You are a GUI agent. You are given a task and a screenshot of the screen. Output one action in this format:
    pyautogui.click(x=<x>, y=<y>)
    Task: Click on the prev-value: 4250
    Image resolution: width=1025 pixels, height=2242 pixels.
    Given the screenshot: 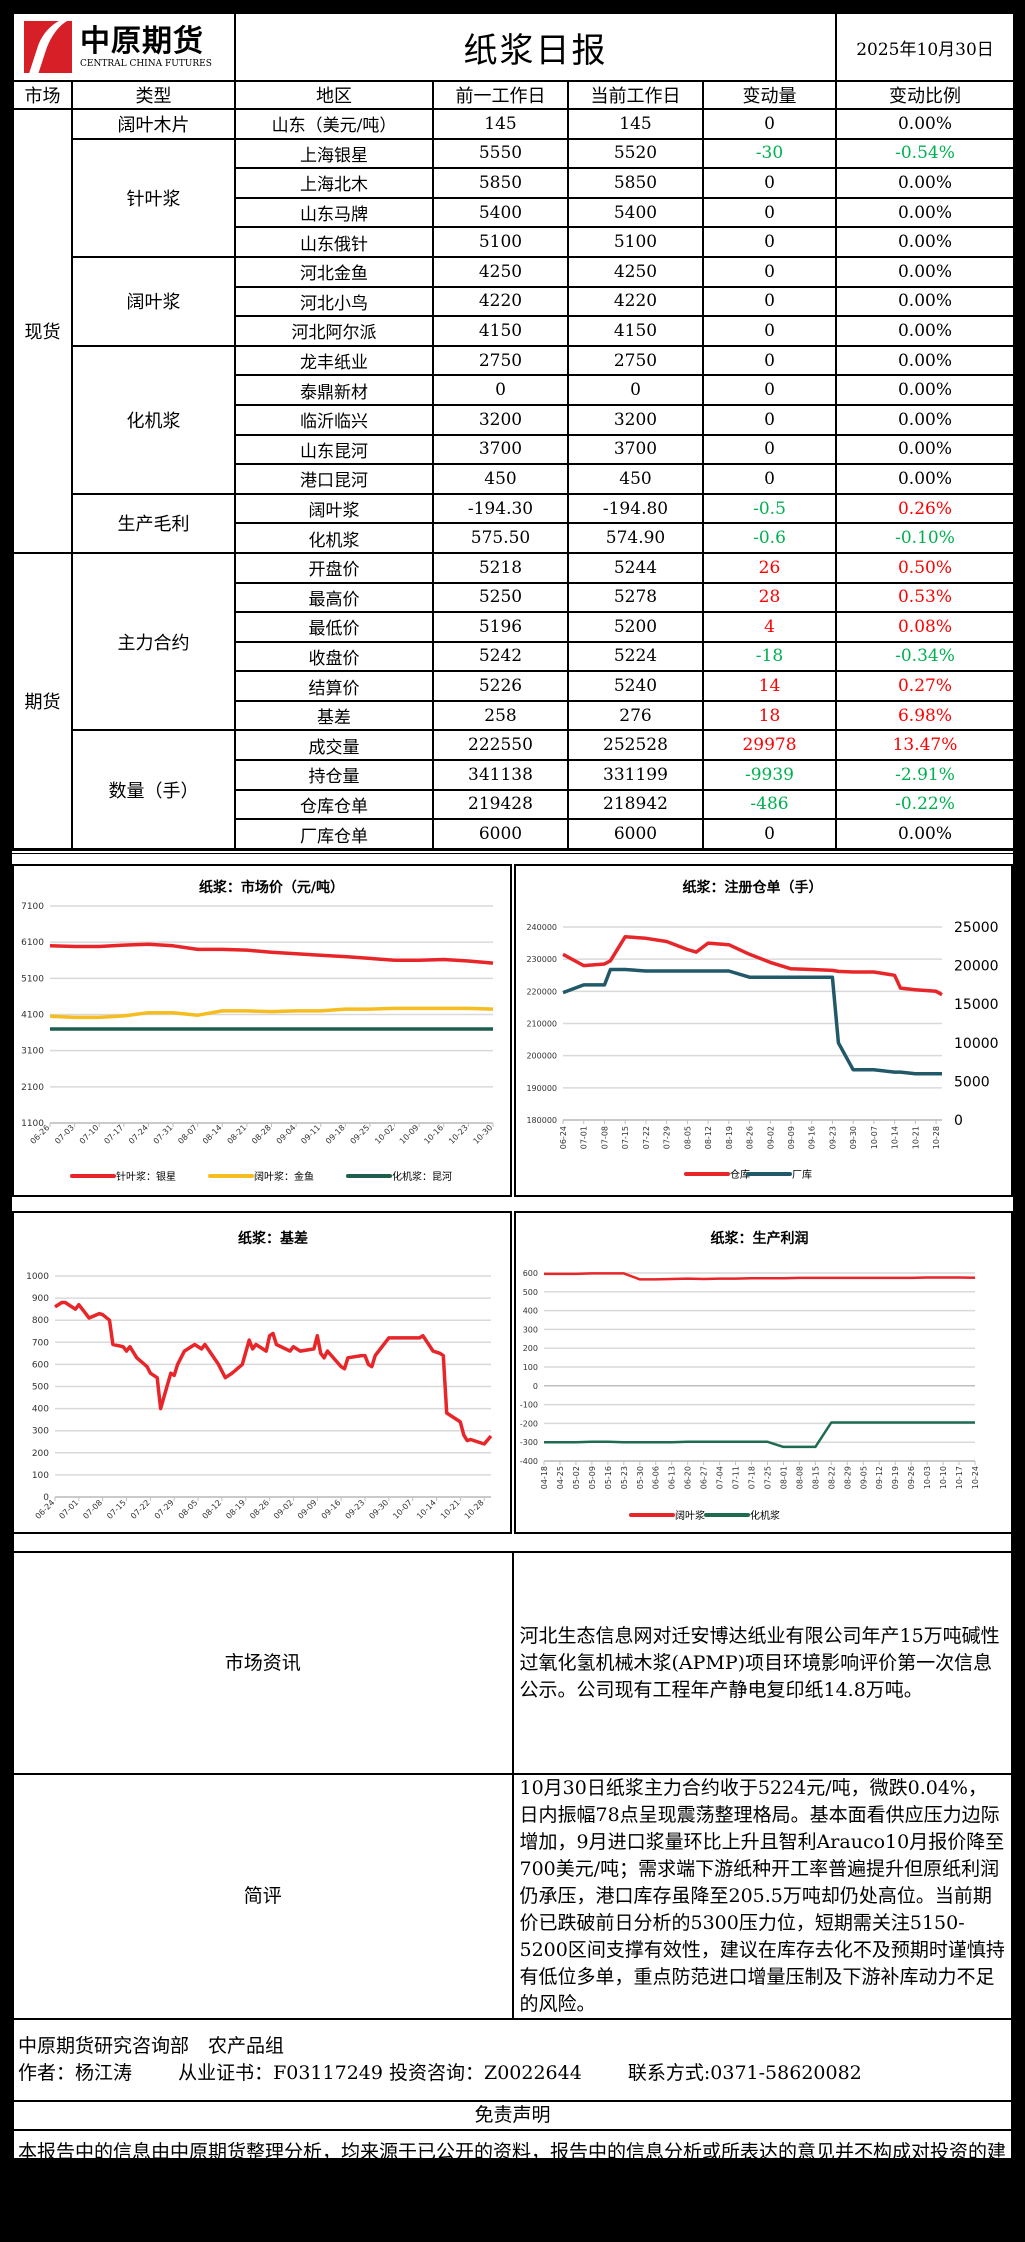 What is the action you would take?
    pyautogui.click(x=500, y=271)
    